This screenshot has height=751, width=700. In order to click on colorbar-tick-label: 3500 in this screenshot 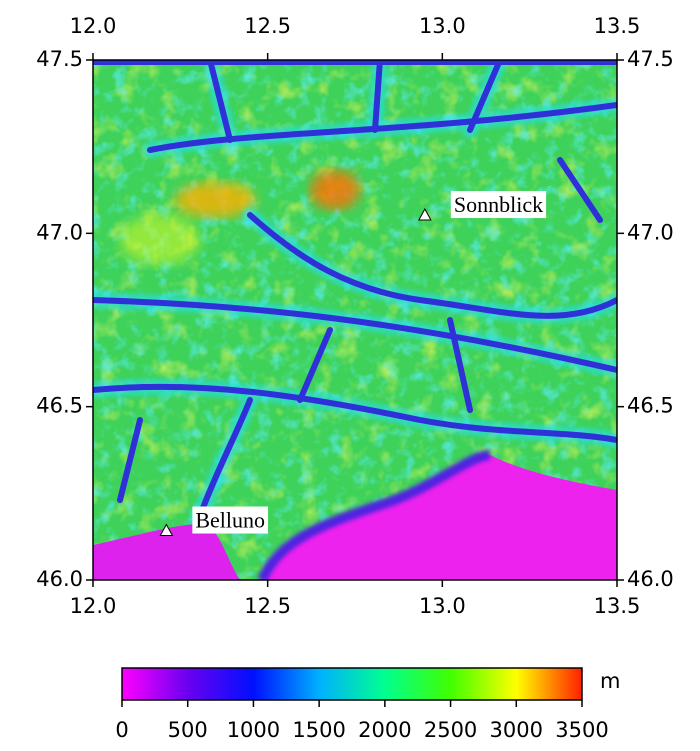, I will do `click(581, 730)`.